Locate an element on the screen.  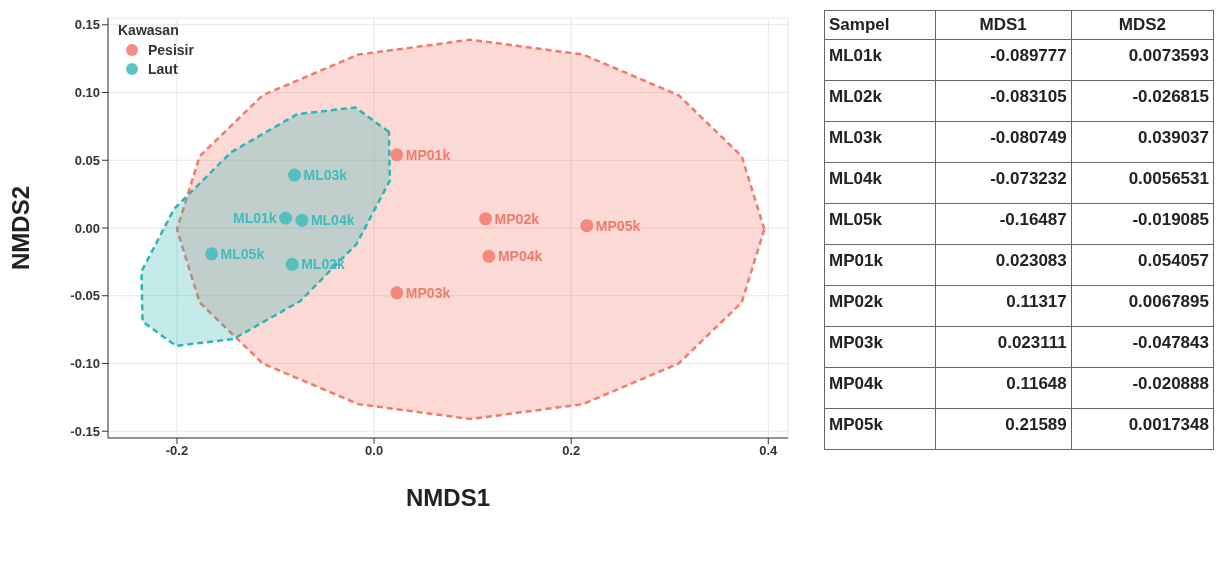
y-tick-label: 0.15 is located at coordinates (87, 25).